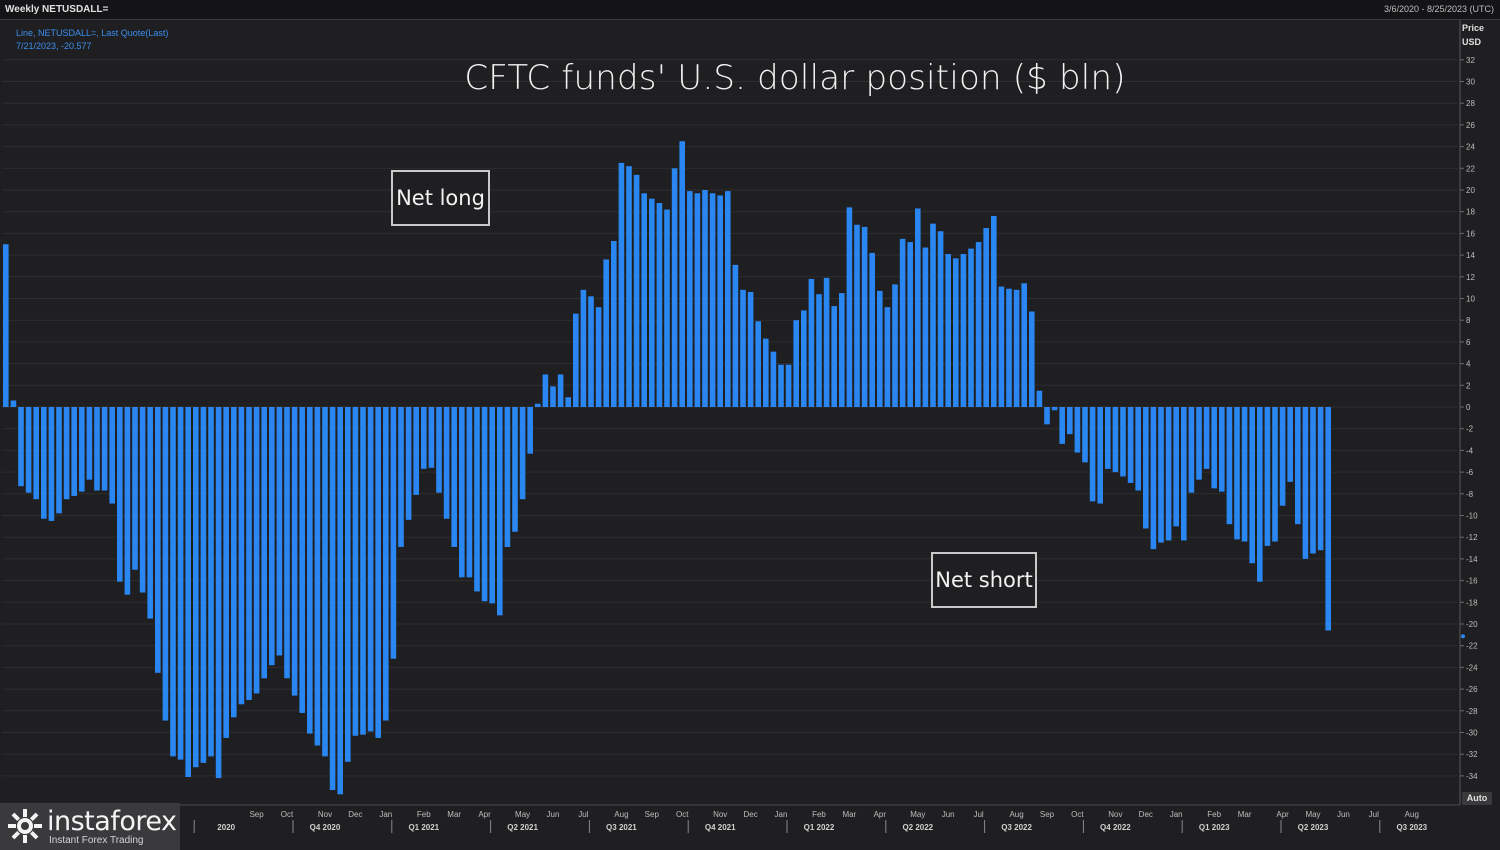 Image resolution: width=1500 pixels, height=850 pixels. Describe the element at coordinates (92, 33) in the screenshot. I see `legend-series: Line, NETUSDALL=, Last Quote(Last)` at that location.